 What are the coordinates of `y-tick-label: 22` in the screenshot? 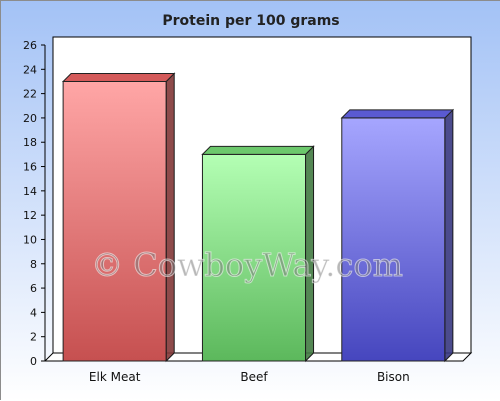 It's located at (30, 94).